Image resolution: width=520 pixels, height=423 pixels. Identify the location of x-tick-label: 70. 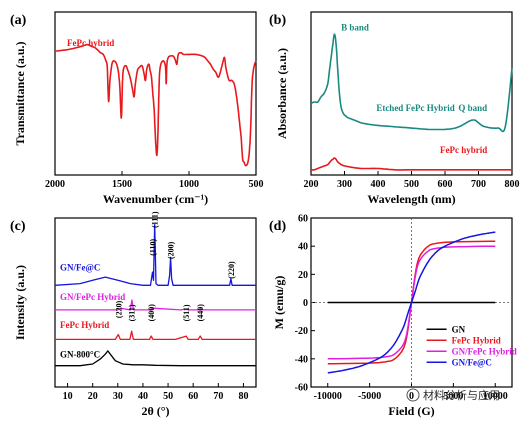
(218, 396).